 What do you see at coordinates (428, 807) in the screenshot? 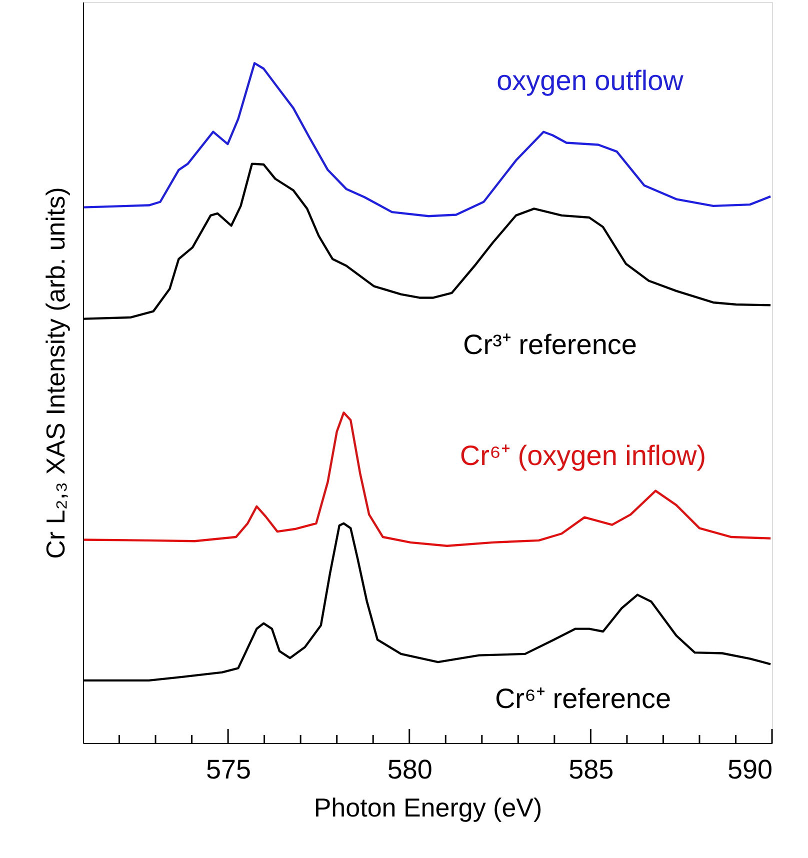
I see `x-axis-title: Photon Energy (eV)` at bounding box center [428, 807].